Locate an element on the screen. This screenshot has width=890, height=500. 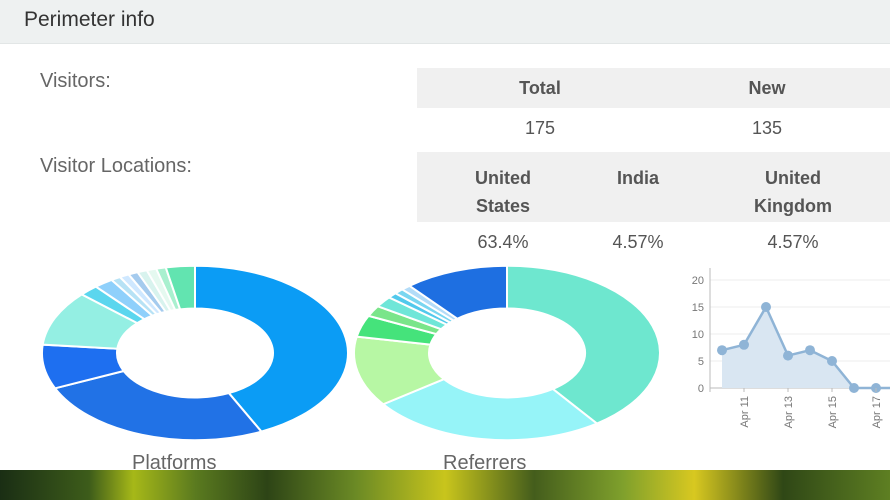
location-header-india: India is located at coordinates (638, 178).